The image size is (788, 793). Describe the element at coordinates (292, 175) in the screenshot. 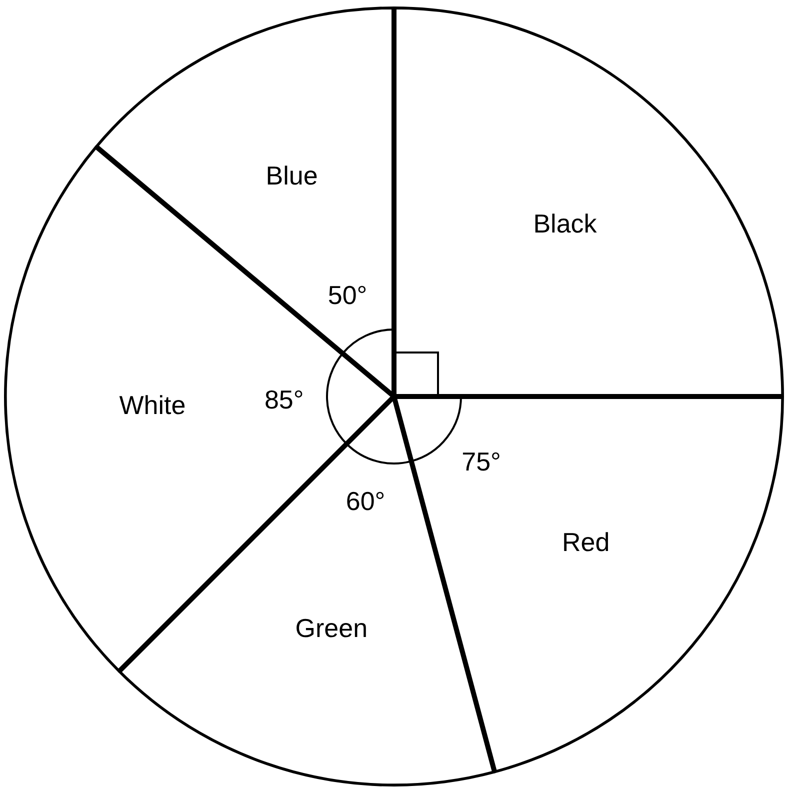

I see `slice-label: Blue` at that location.